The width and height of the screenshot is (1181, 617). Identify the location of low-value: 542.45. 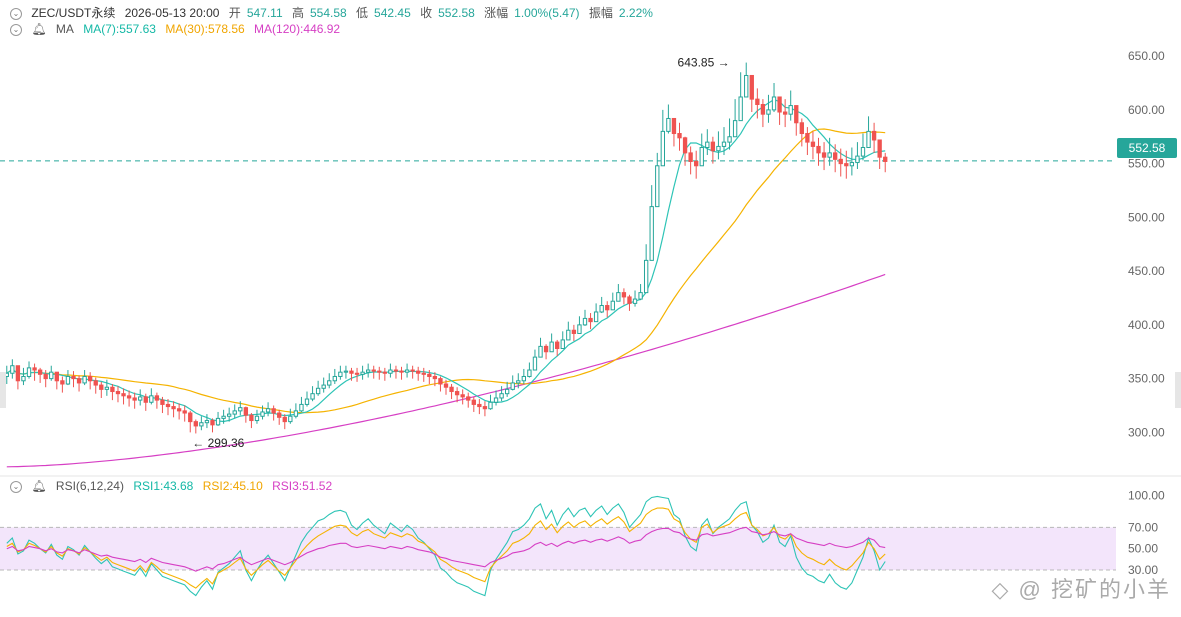
(392, 13).